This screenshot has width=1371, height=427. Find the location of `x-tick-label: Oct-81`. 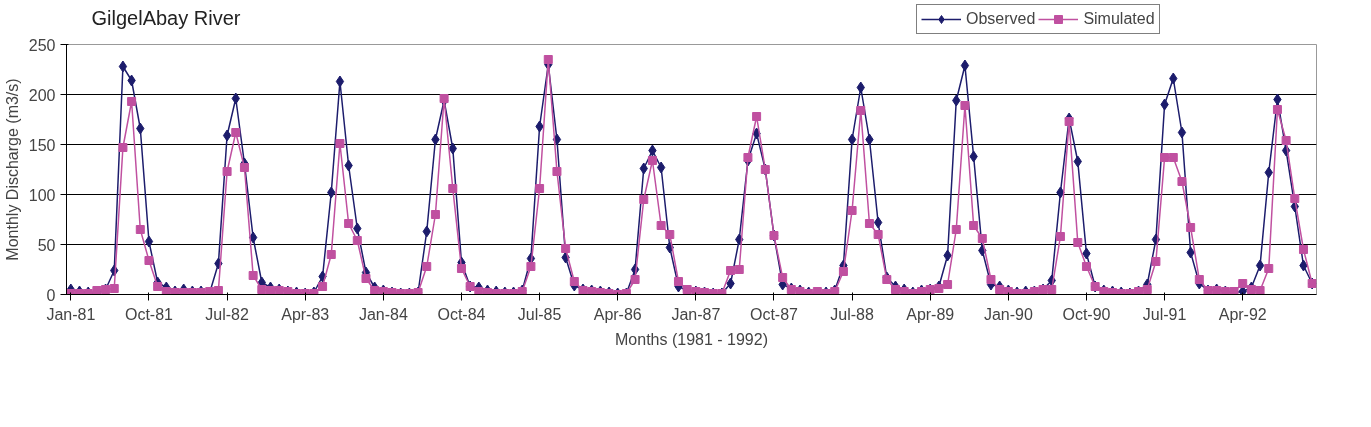

x-tick-label: Oct-81 is located at coordinates (149, 314).